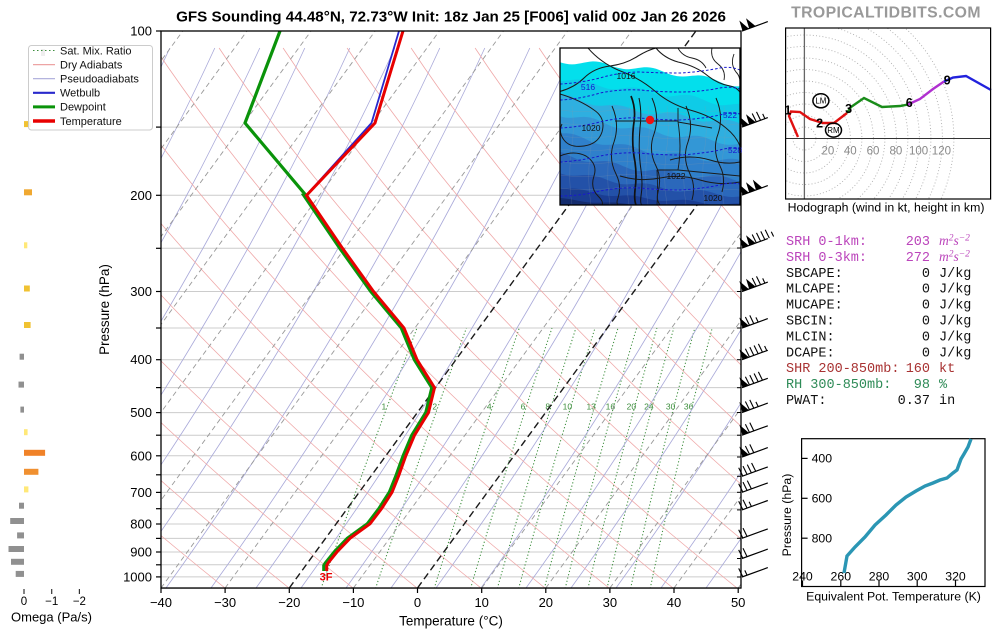 The image size is (1000, 636). Describe the element at coordinates (833, 130) in the screenshot. I see `svg-text: RM` at that location.